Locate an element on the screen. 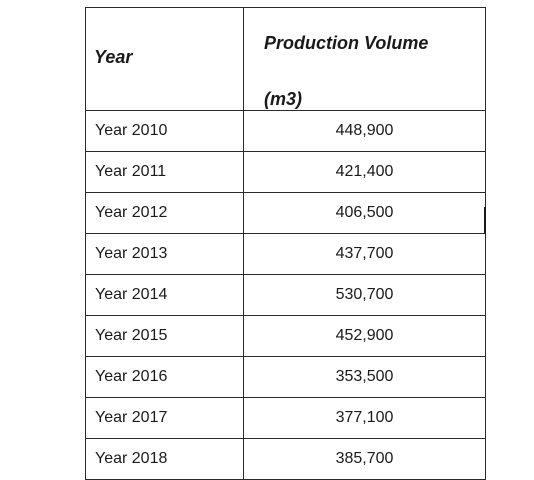  volume-cell: 406,500 is located at coordinates (364, 213).